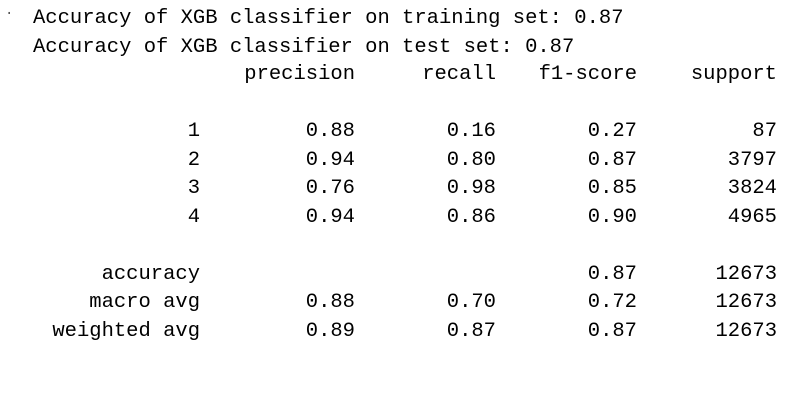  Describe the element at coordinates (471, 188) in the screenshot. I see `row-recall: 0.98` at that location.